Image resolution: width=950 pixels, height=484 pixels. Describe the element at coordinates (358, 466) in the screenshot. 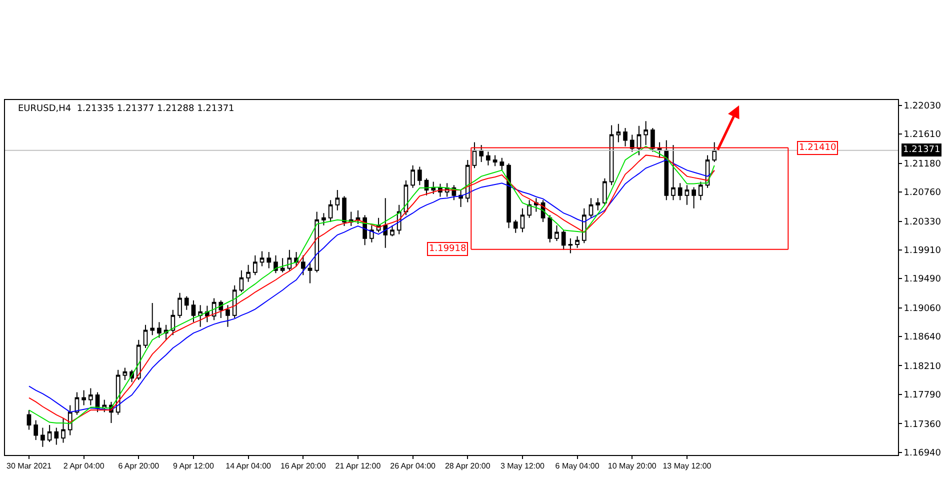

I see `x-tick-label: 21 Apr 12:00` at that location.